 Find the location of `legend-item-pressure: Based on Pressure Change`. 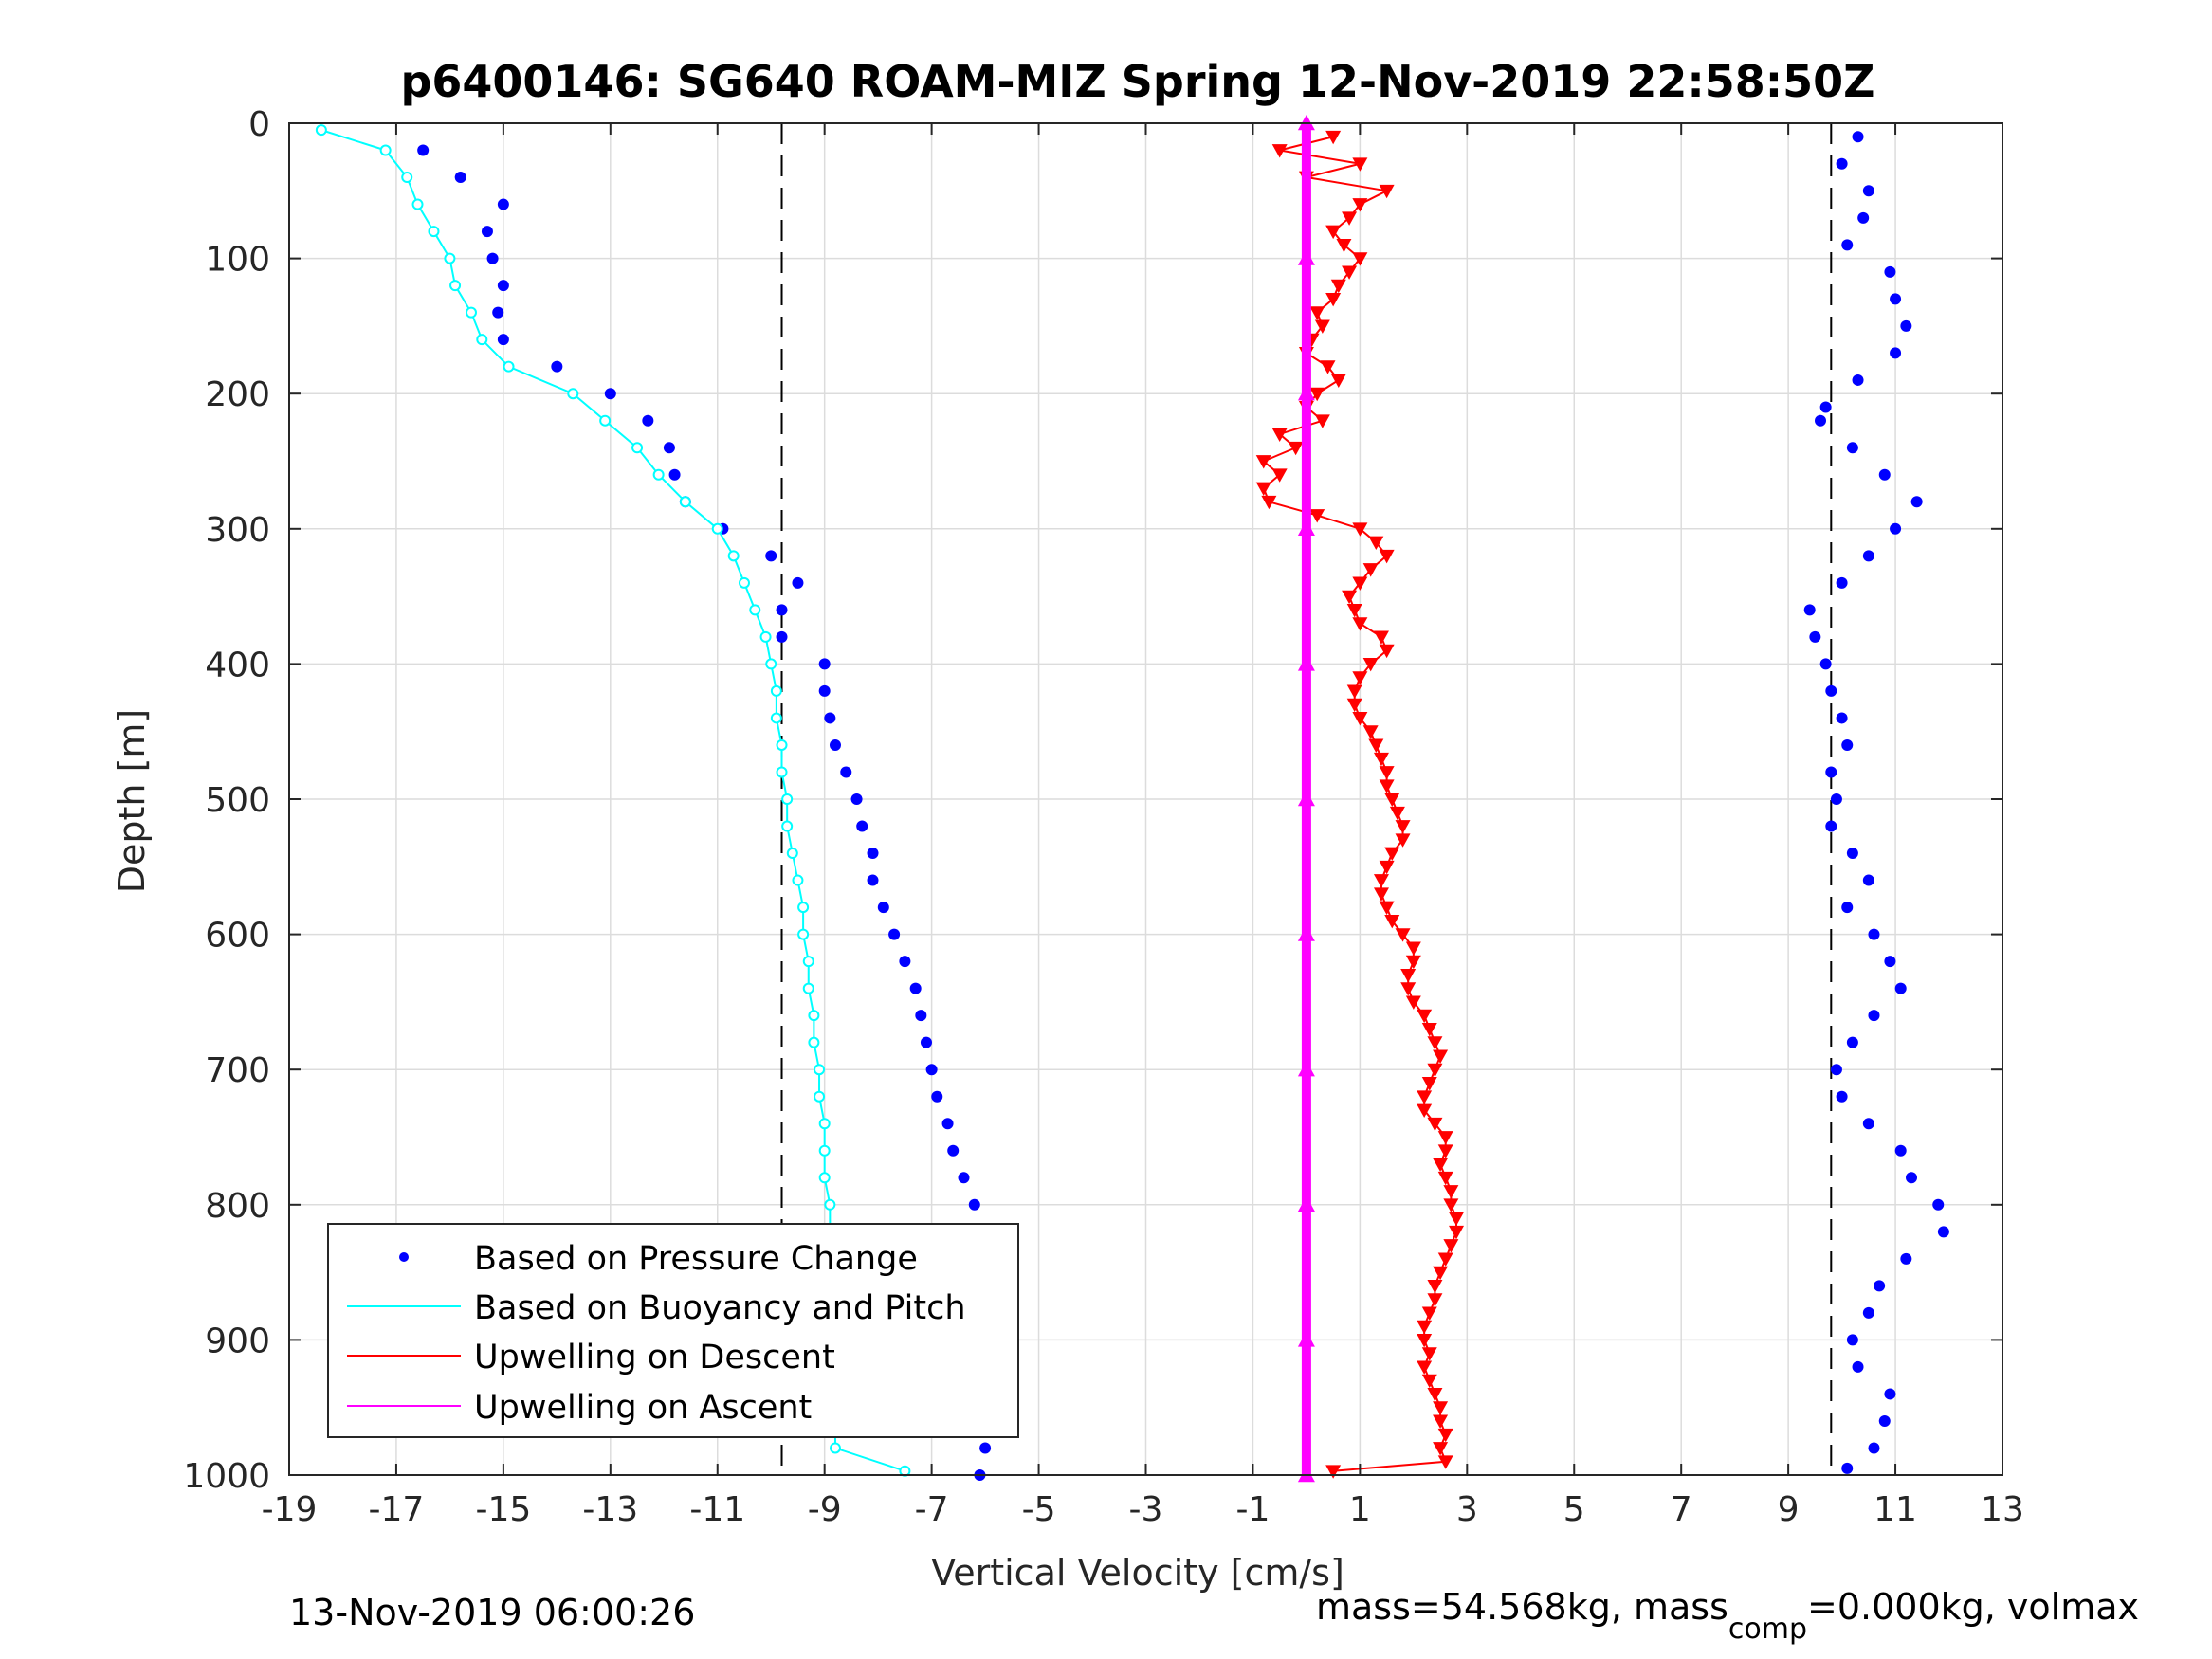

legend-item-pressure: Based on Pressure Change is located at coordinates (658, 1259).